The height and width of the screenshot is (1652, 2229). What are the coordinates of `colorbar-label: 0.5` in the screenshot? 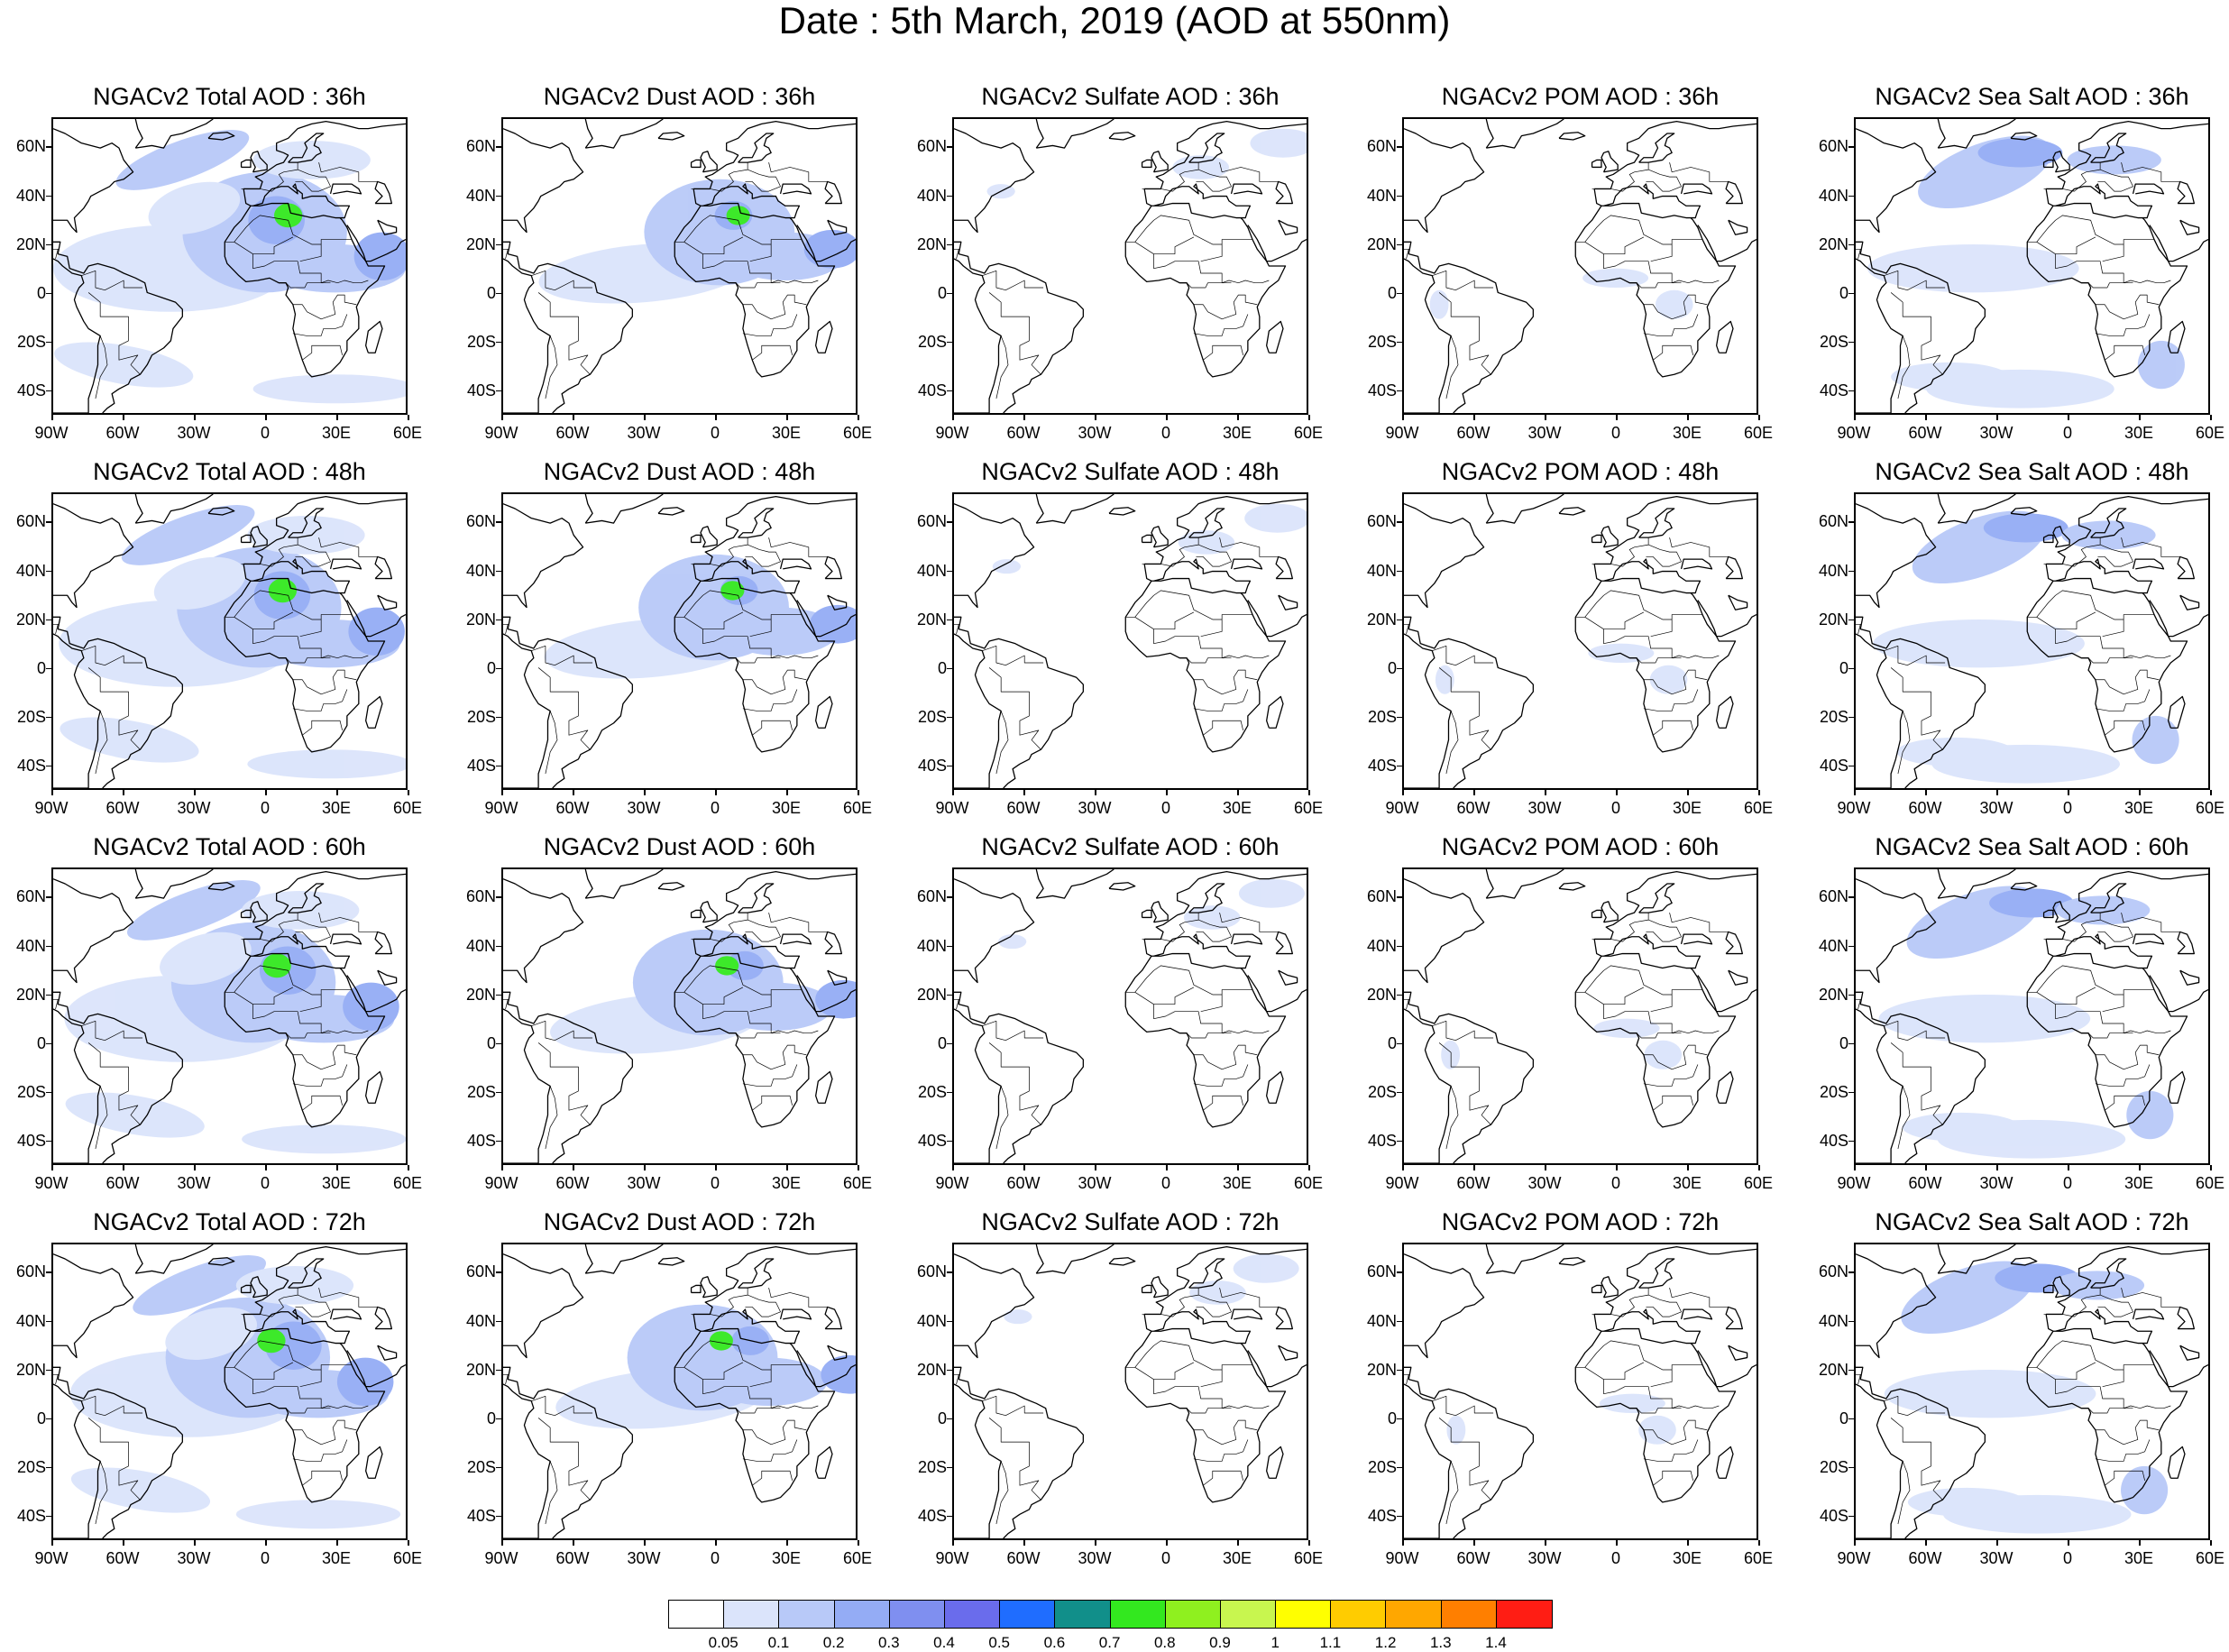 It's located at (999, 1643).